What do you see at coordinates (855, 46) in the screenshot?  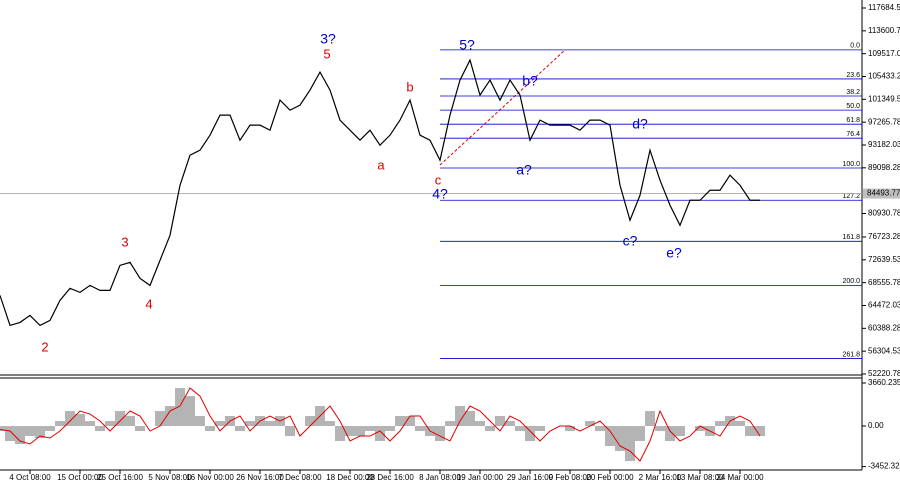 I see `fib-label: 0.0` at bounding box center [855, 46].